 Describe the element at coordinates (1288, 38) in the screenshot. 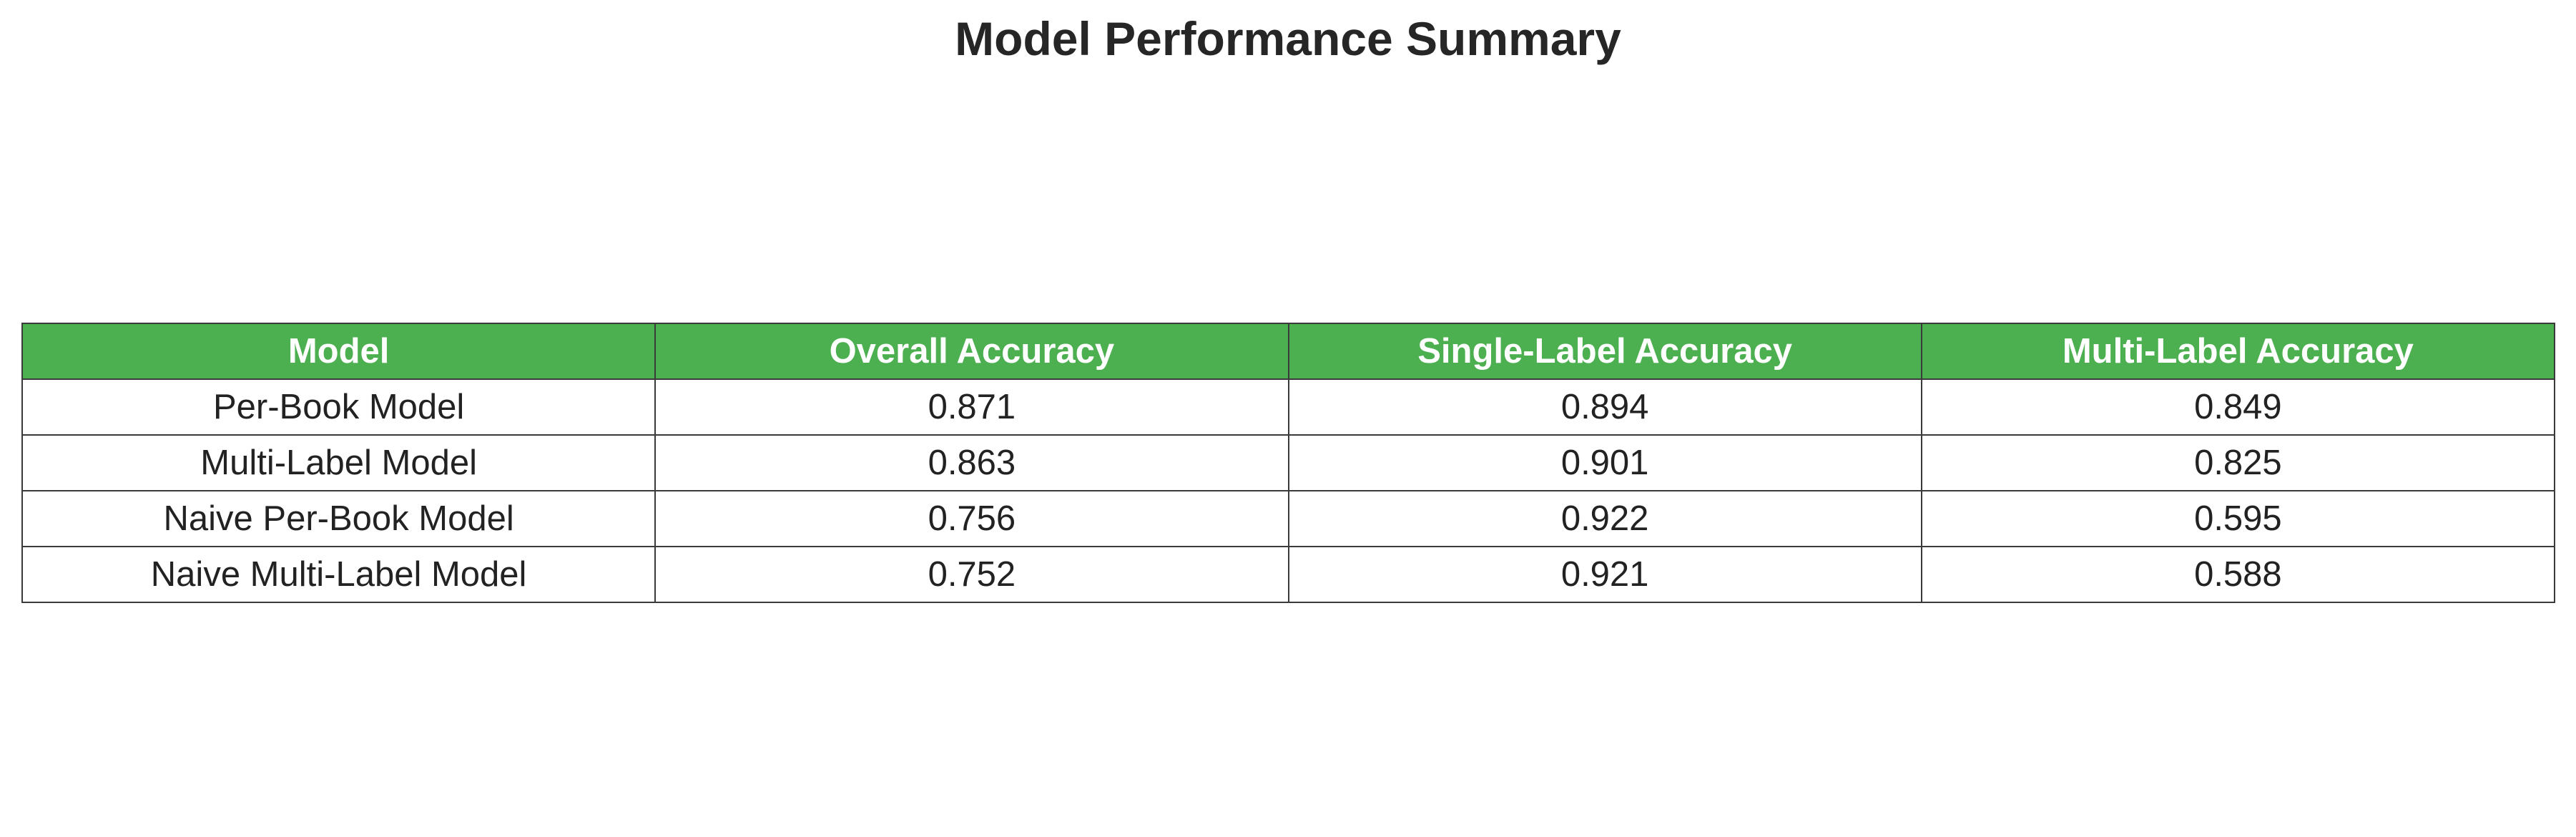

I see `chart-title: Model Performance Summary` at that location.